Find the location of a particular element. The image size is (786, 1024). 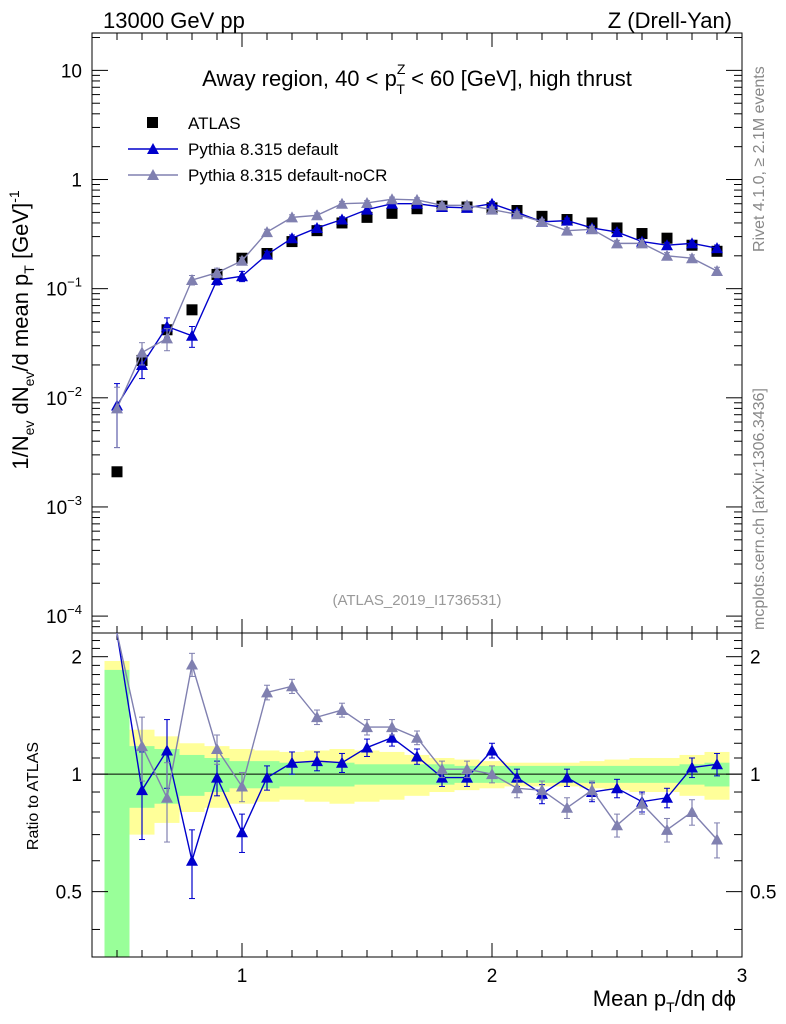

side-rivet-label: Rivet 4.1.0, ≥ 2.1M events is located at coordinates (759, 159).